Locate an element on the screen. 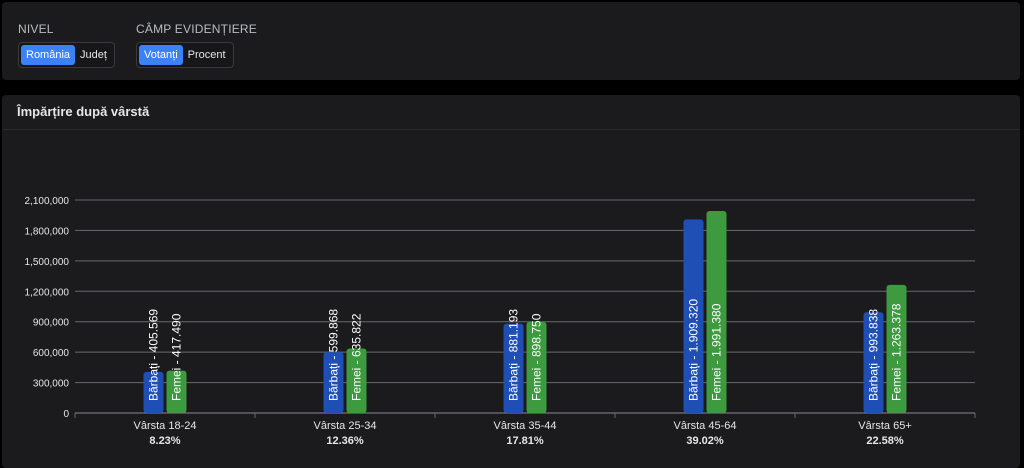  x-percentage-label: 22.58% is located at coordinates (885, 441).